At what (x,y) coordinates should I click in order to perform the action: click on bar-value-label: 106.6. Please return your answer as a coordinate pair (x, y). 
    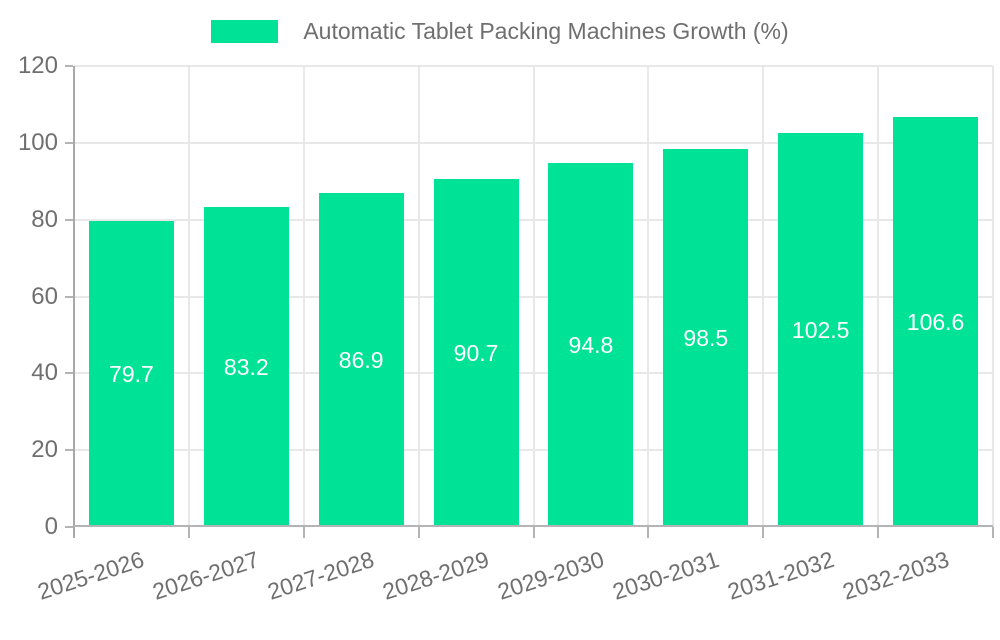
    Looking at the image, I should click on (935, 322).